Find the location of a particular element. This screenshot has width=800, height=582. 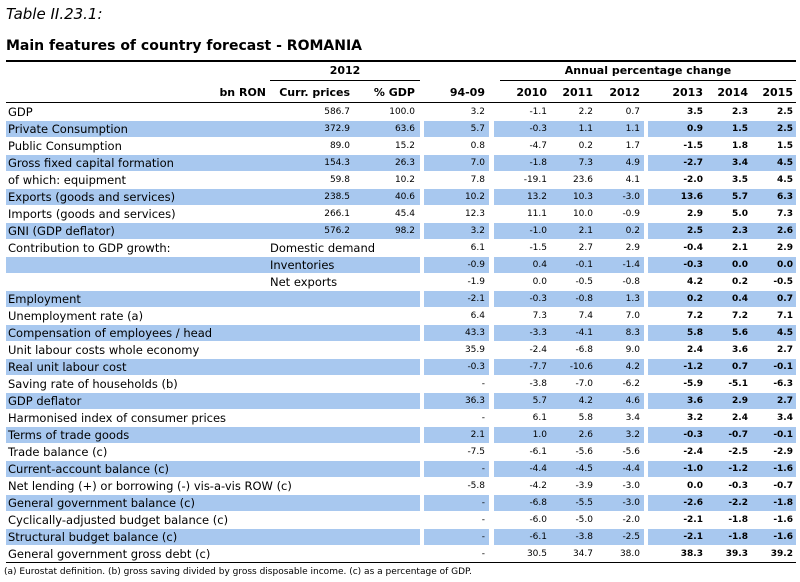

cell: 4.1 is located at coordinates (632, 180).